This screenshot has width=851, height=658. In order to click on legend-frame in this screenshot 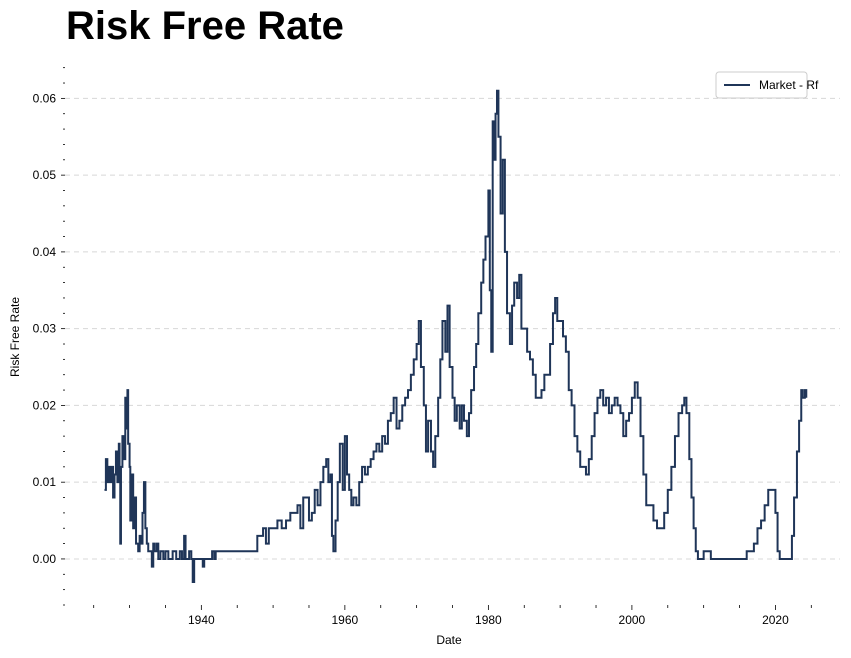, I will do `click(761, 85)`.